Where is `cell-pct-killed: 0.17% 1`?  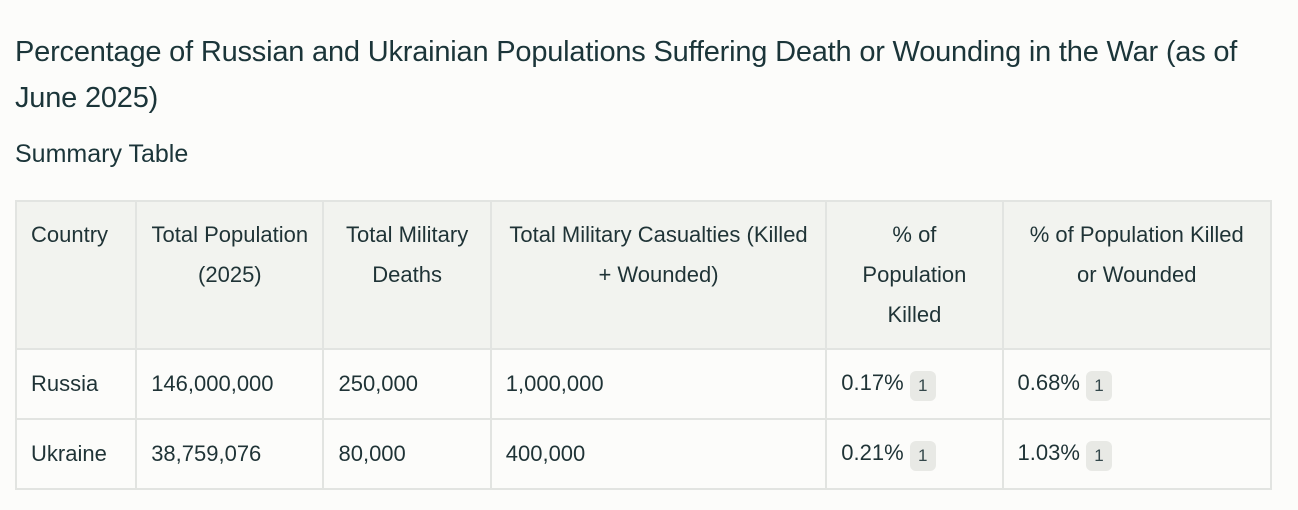 cell-pct-killed: 0.17% 1 is located at coordinates (914, 384).